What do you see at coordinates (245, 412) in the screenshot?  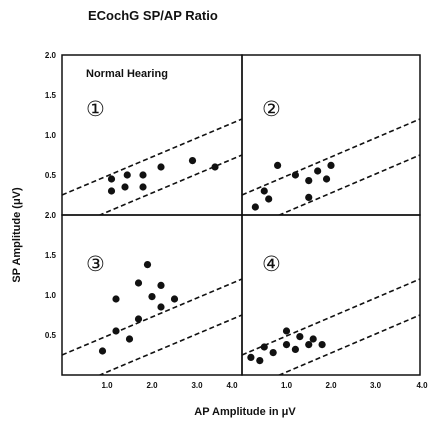 I see `x-axis-label: AP Amplitude in μV` at bounding box center [245, 412].